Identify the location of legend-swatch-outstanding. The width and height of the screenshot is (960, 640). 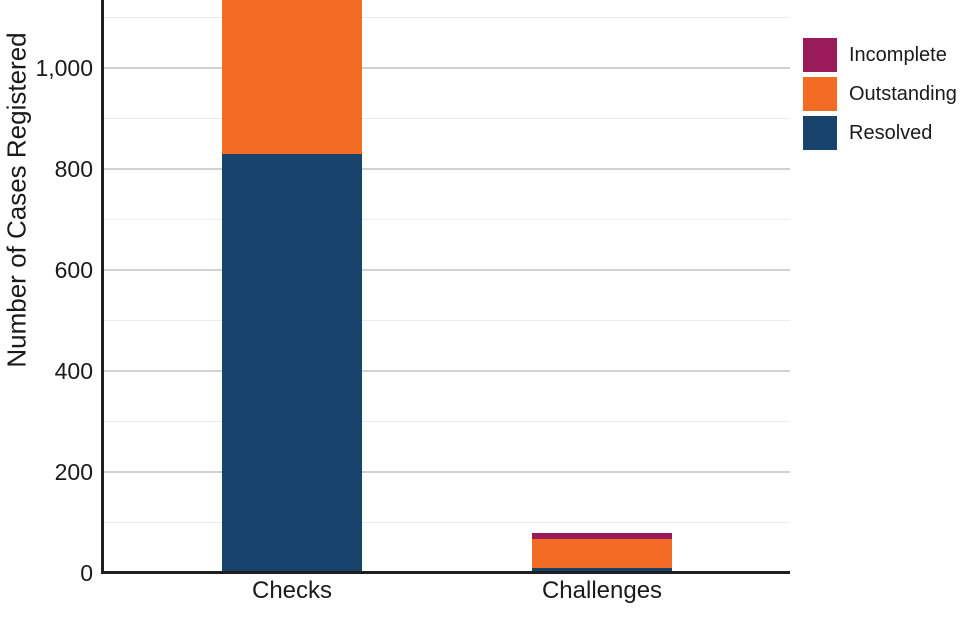
(820, 94).